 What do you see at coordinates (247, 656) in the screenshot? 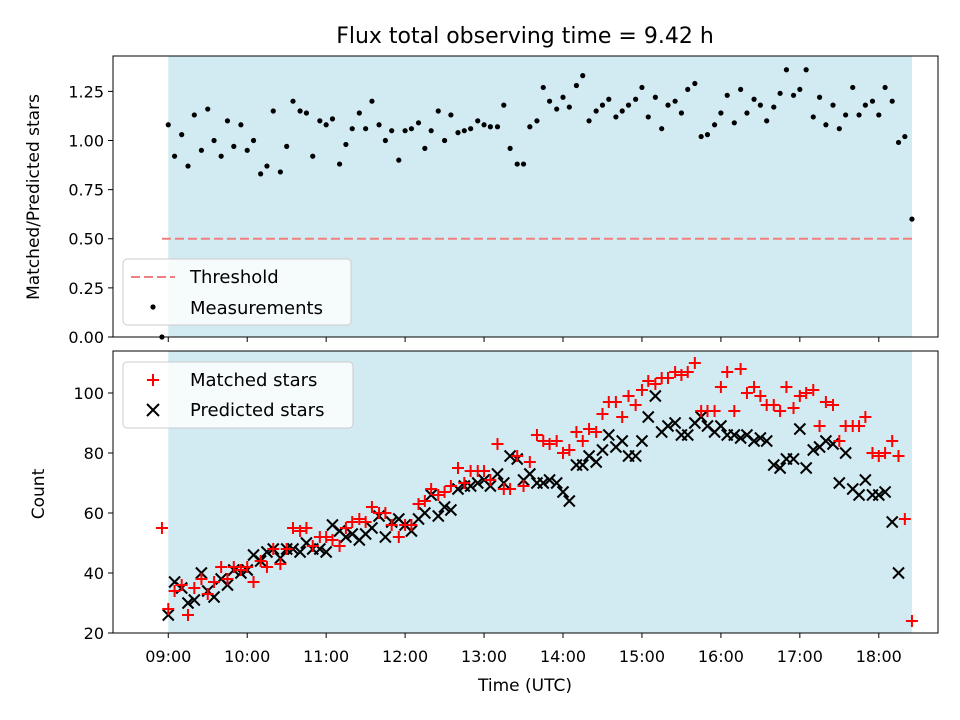
I see `x-tick-label: 10:00` at bounding box center [247, 656].